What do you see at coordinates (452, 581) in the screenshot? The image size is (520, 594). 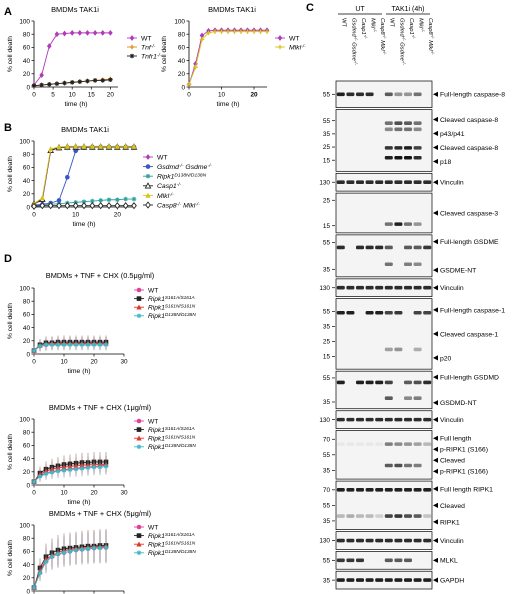 I see `band-label: GAPDH` at bounding box center [452, 581].